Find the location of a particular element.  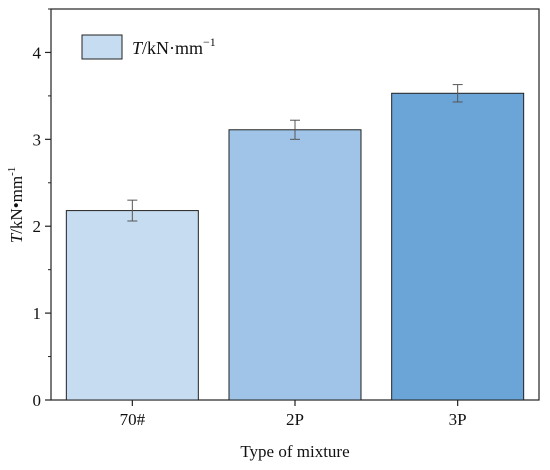

y-tick-label: 3 is located at coordinates (37, 139).